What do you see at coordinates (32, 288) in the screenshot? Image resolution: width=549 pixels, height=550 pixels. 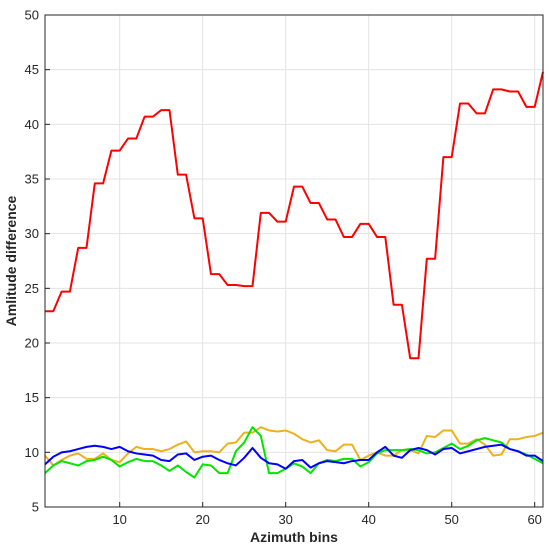 I see `y-tick-label: 25` at bounding box center [32, 288].